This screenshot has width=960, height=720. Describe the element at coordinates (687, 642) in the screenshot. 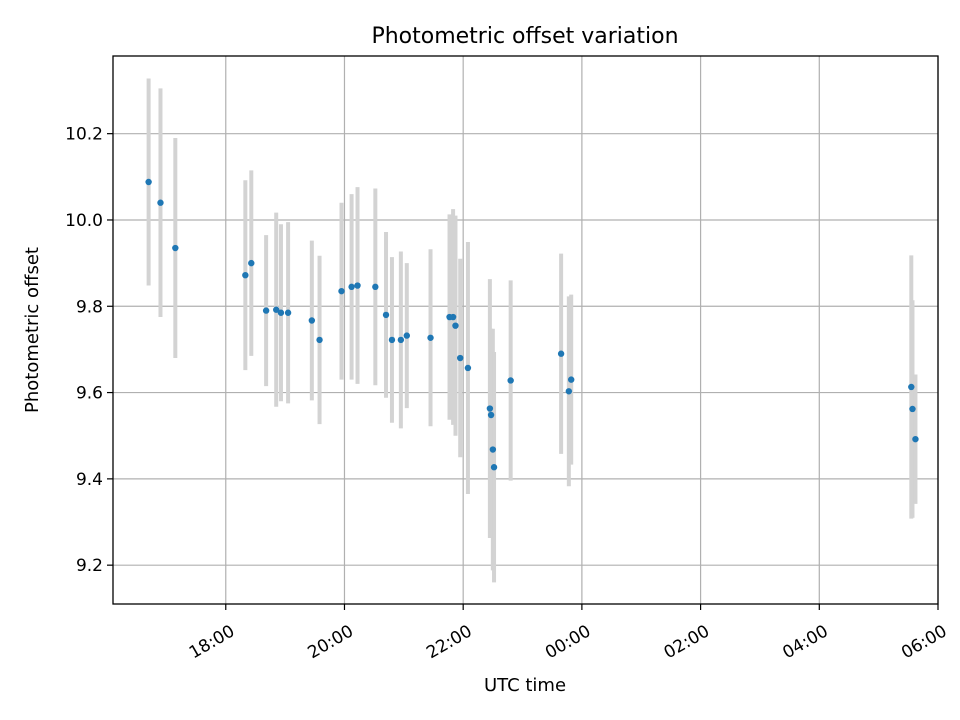

I see `x-tick-label: 02:00` at that location.